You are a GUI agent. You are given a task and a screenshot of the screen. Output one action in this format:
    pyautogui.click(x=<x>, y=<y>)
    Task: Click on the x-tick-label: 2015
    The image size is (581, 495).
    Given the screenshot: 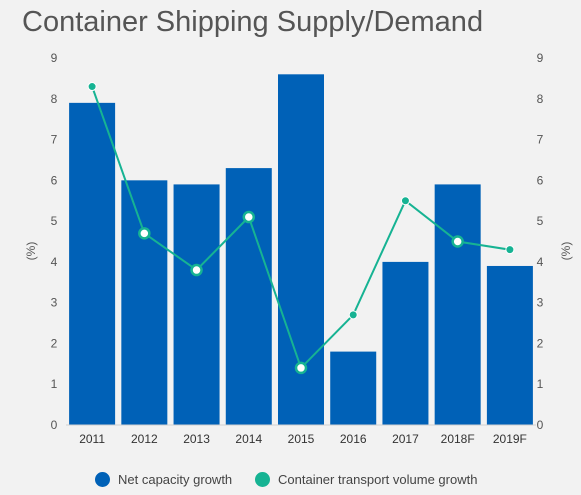 What is the action you would take?
    pyautogui.click(x=301, y=439)
    